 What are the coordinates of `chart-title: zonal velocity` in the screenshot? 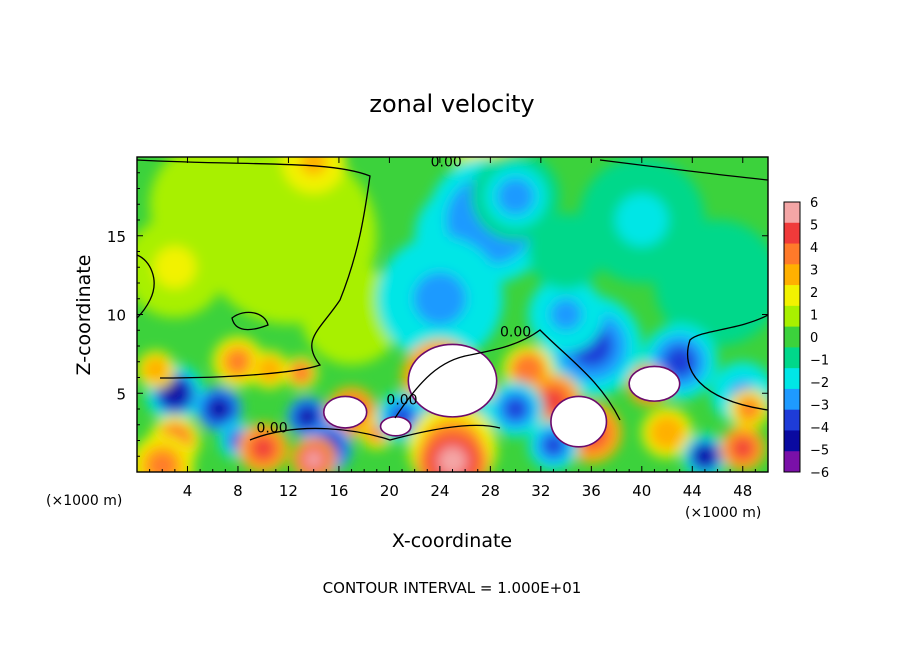 It's located at (451, 104).